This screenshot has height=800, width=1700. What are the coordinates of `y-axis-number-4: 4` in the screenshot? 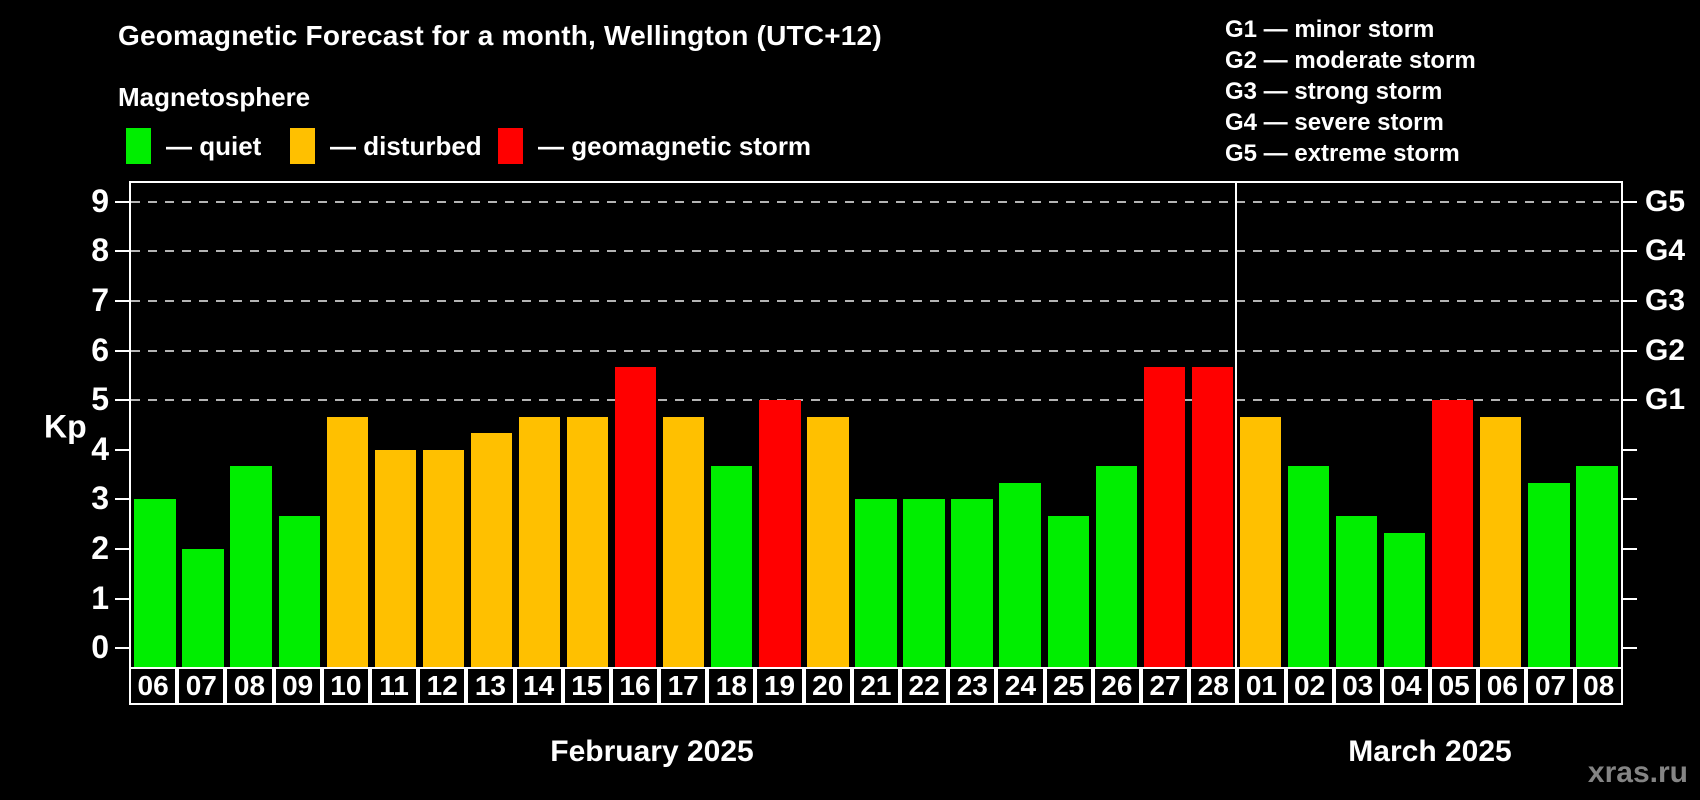 It's located at (100, 448).